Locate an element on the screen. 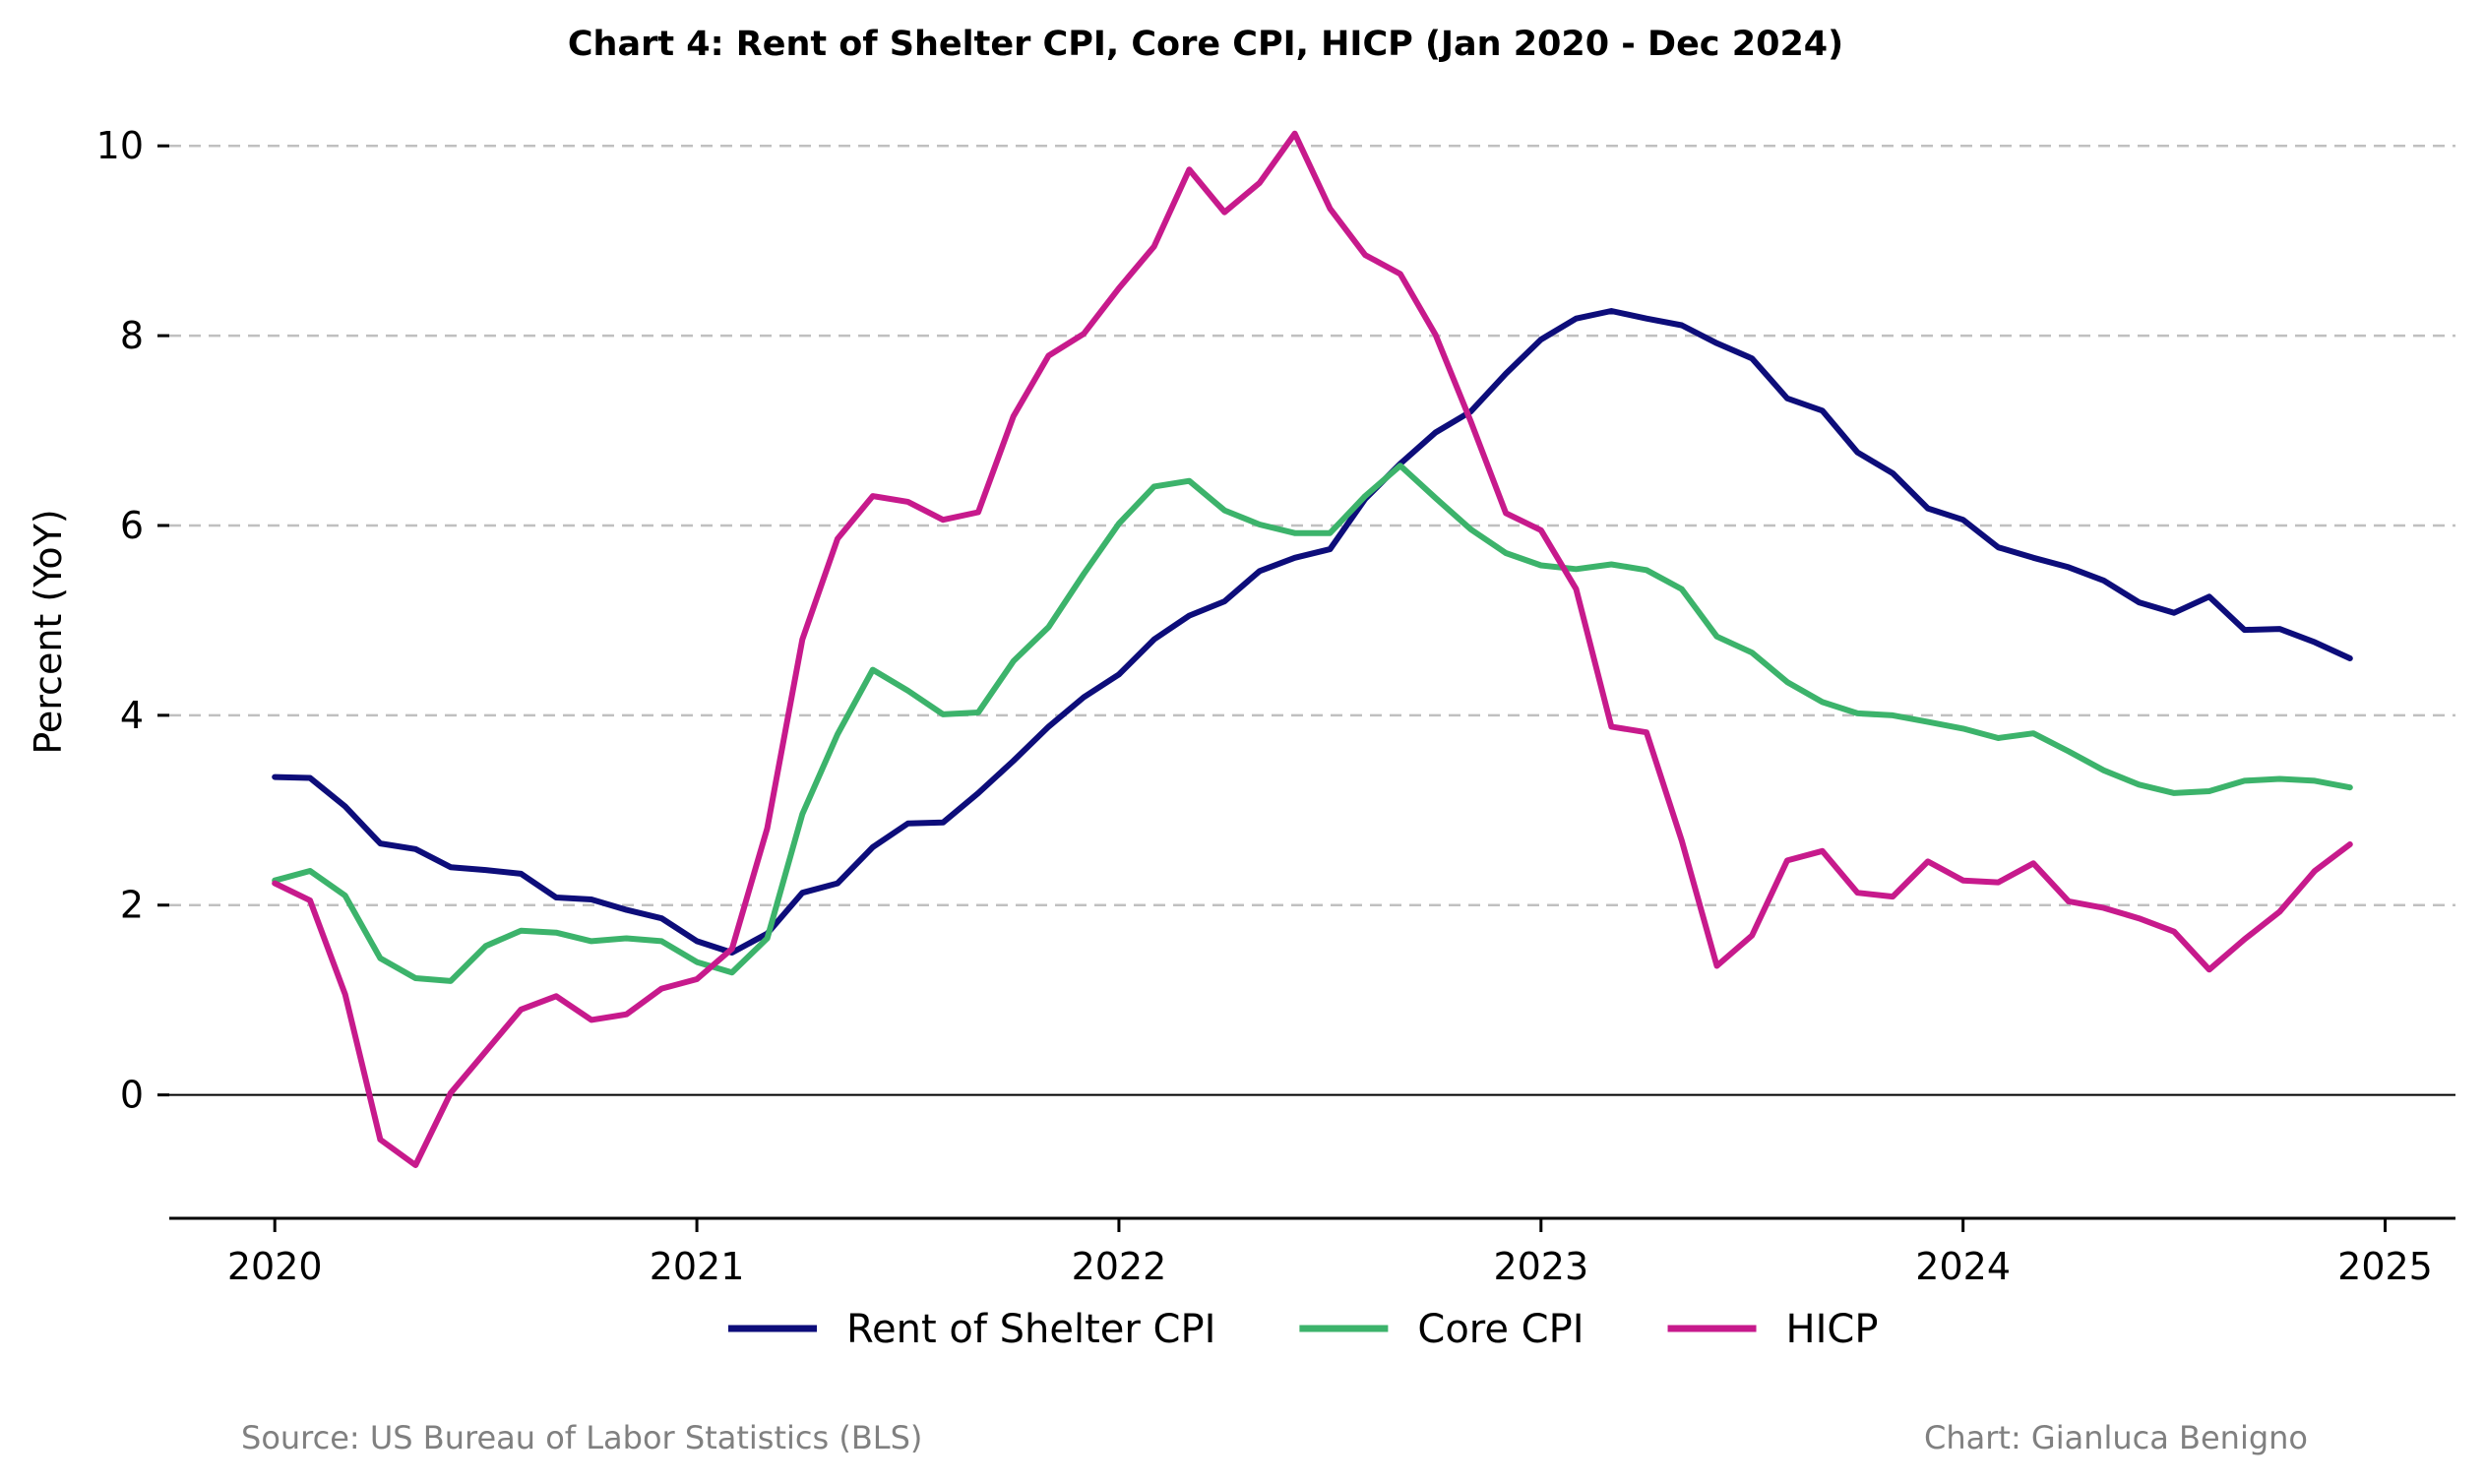 Image resolution: width=2485 pixels, height=1484 pixels. y-tick-label: 0 is located at coordinates (132, 1095).